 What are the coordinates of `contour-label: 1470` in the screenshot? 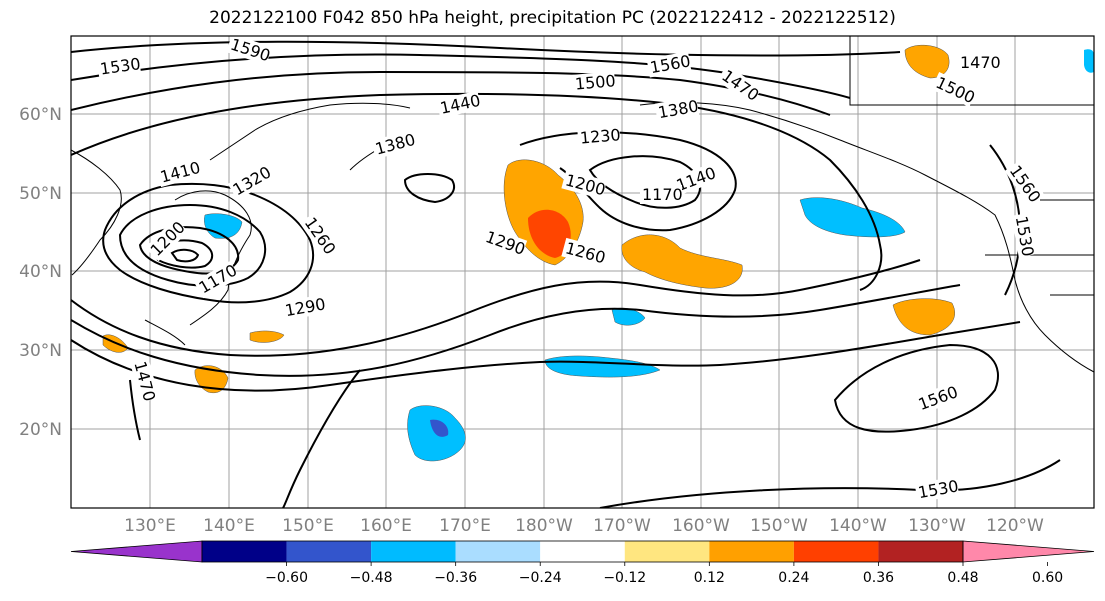 It's located at (980, 62).